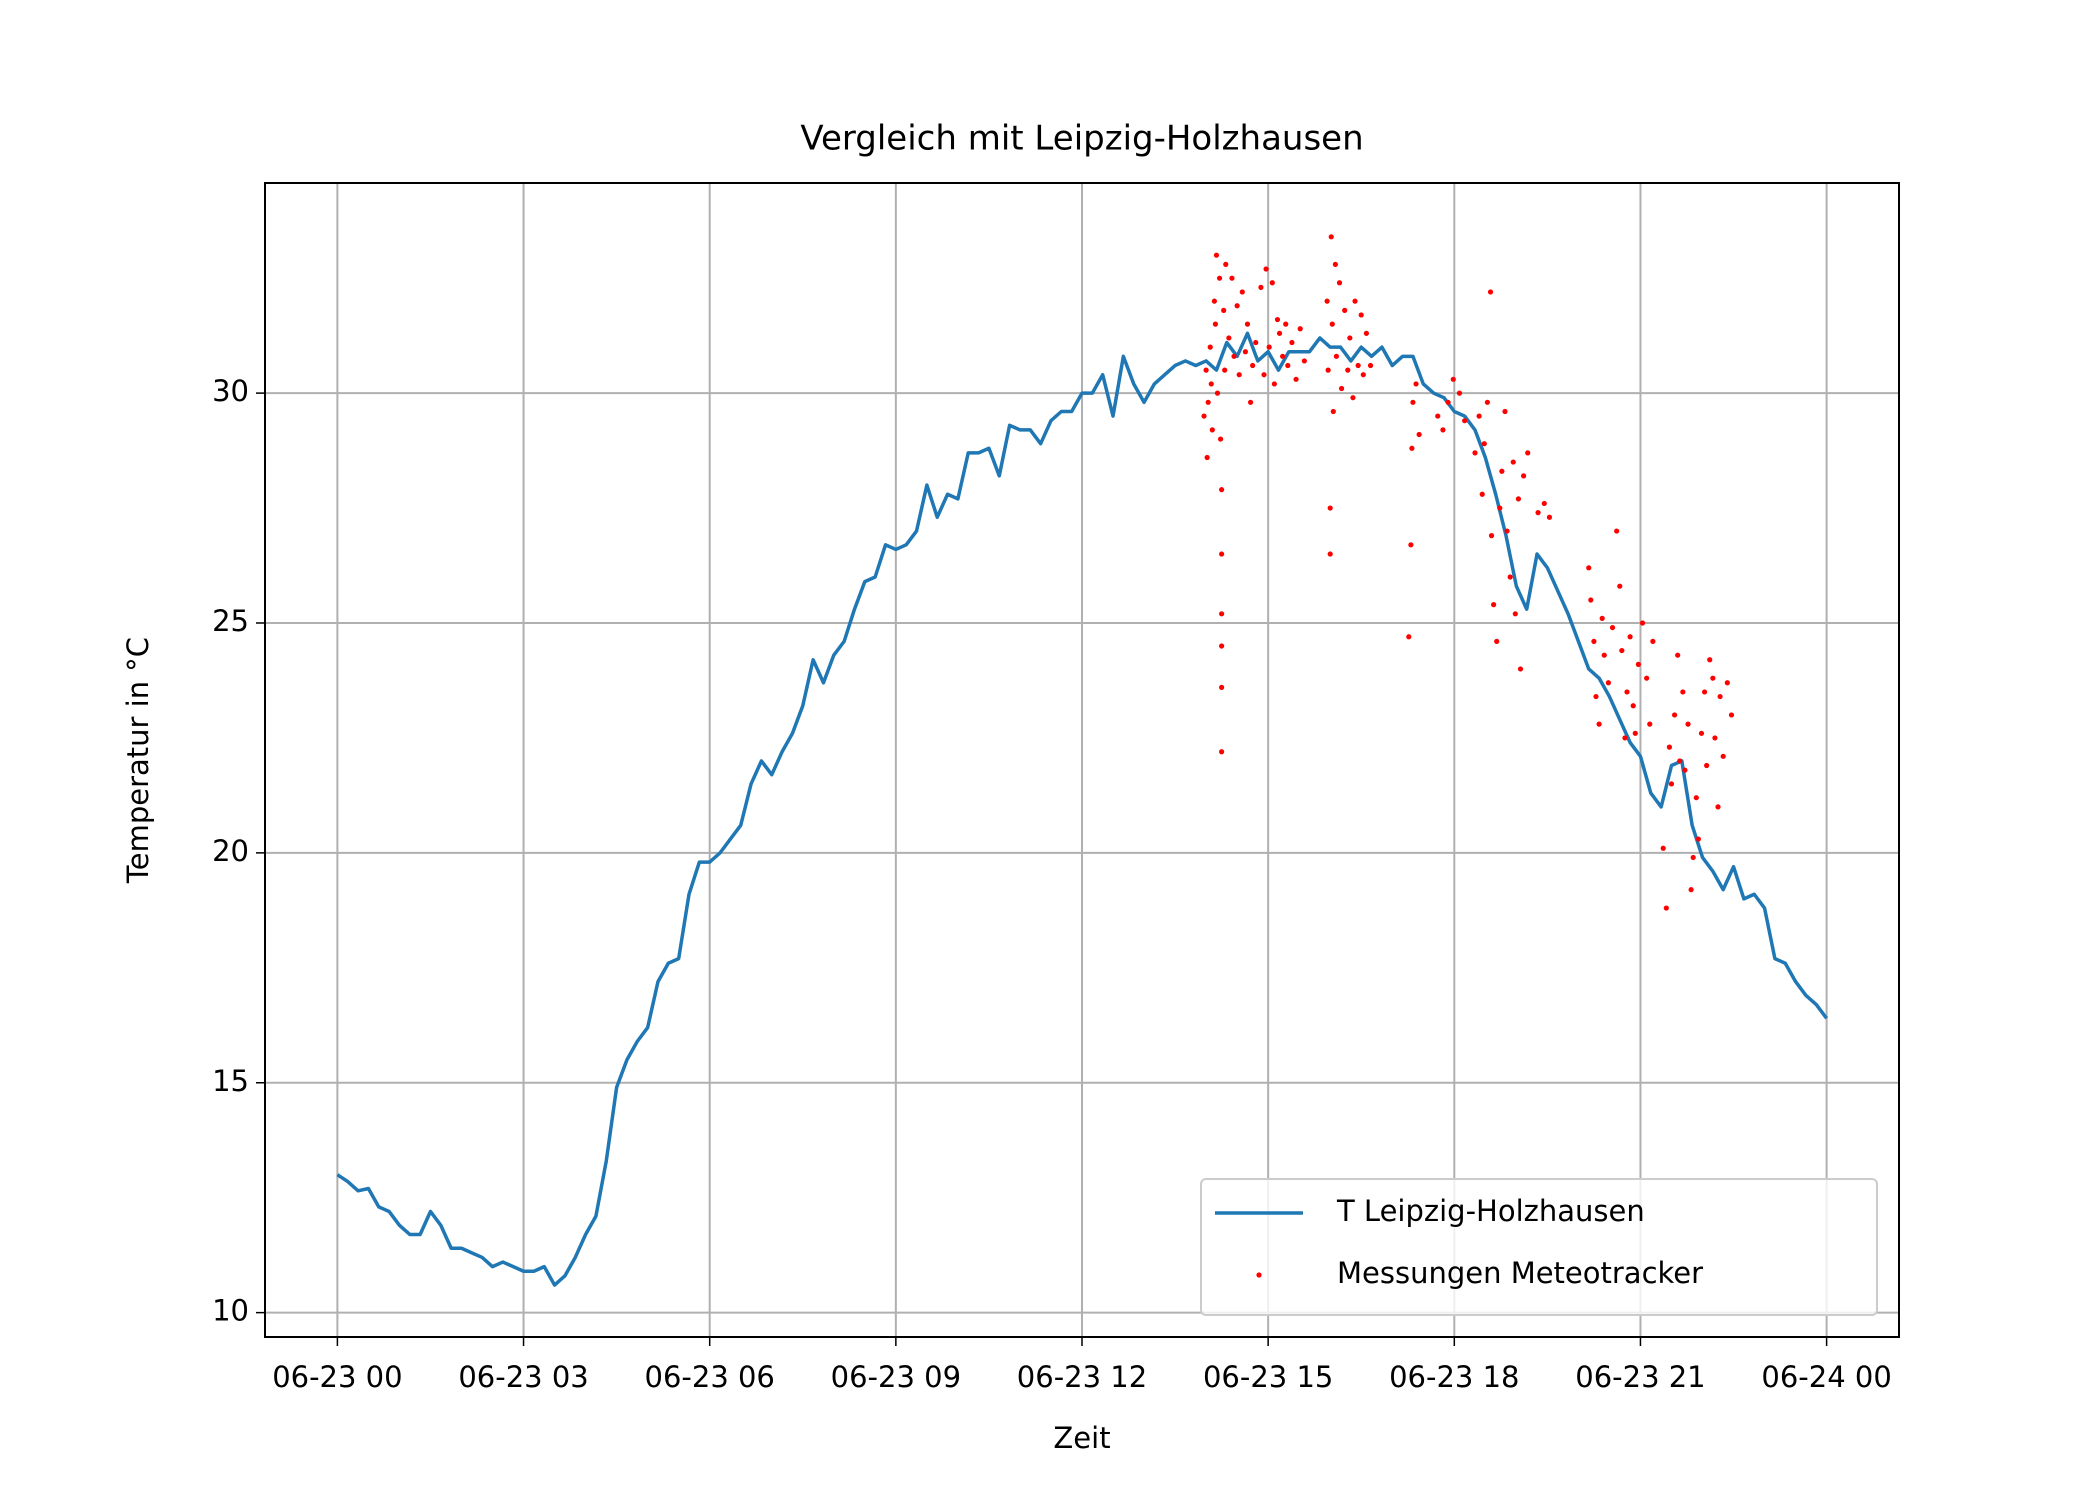 Image resolution: width=2100 pixels, height=1500 pixels. What do you see at coordinates (710, 1377) in the screenshot?
I see `x-tick-label: 06-23 06` at bounding box center [710, 1377].